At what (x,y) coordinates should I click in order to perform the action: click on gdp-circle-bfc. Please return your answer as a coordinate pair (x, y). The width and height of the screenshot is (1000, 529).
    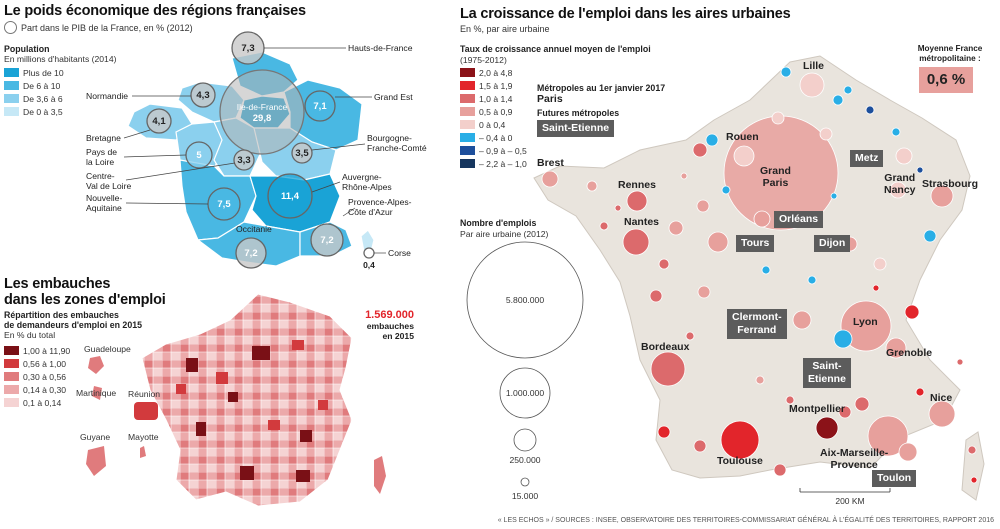
    Looking at the image, I should click on (302, 153).